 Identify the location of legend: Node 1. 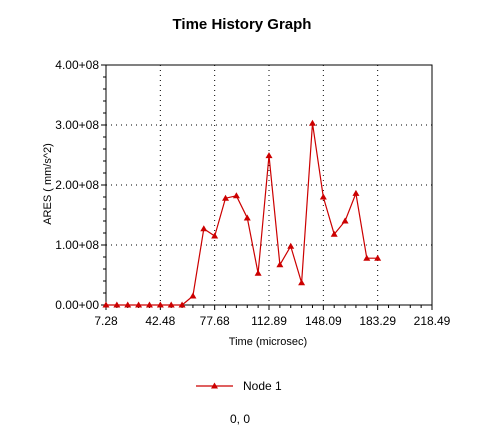
(239, 386).